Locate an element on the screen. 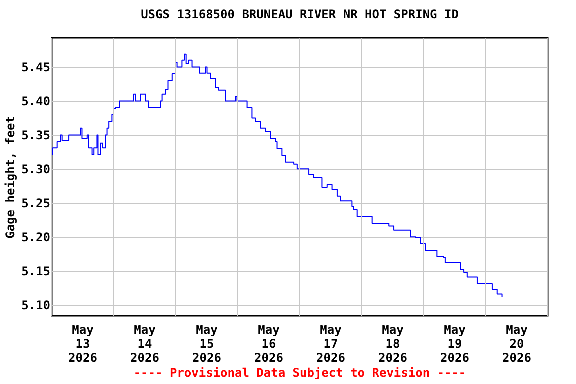 The image size is (576, 384). y-tick-label: 5.35 is located at coordinates (36, 135).